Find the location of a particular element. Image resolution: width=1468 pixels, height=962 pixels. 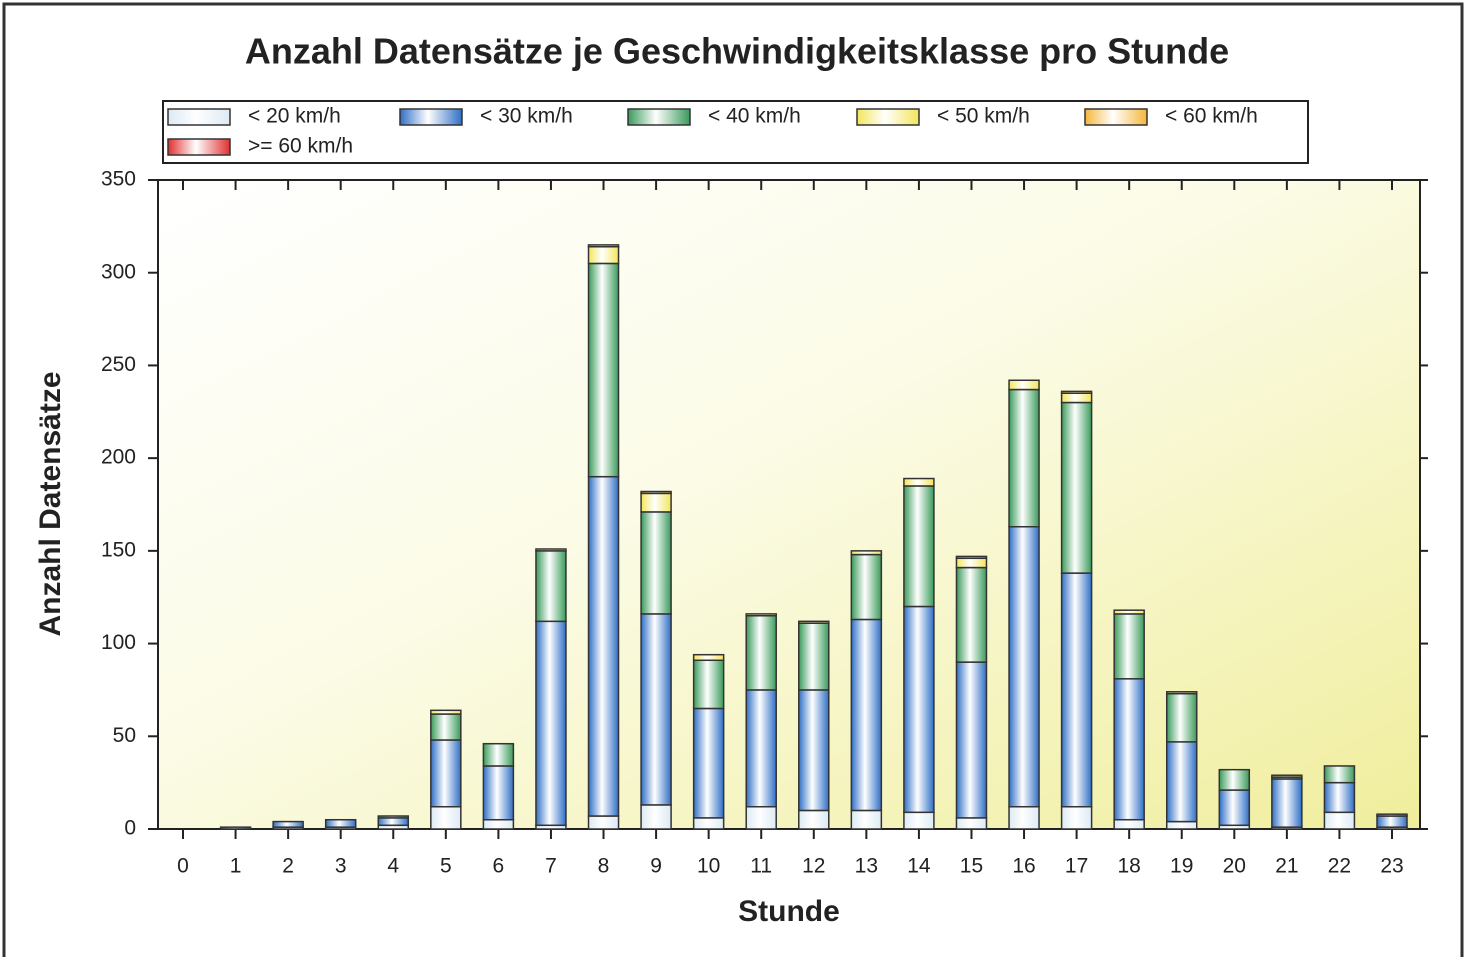

x-tick-label: 19 is located at coordinates (1181, 866).